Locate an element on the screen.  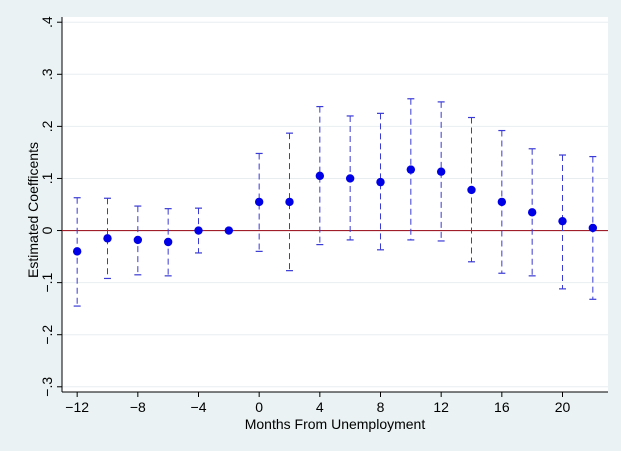
x-tick-label: 20 is located at coordinates (563, 407).